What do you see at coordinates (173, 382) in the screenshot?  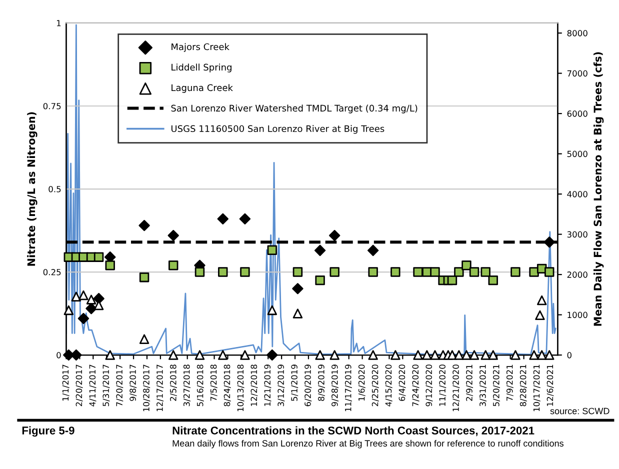 I see `x-tick-label: 2/5/2018` at bounding box center [173, 382].